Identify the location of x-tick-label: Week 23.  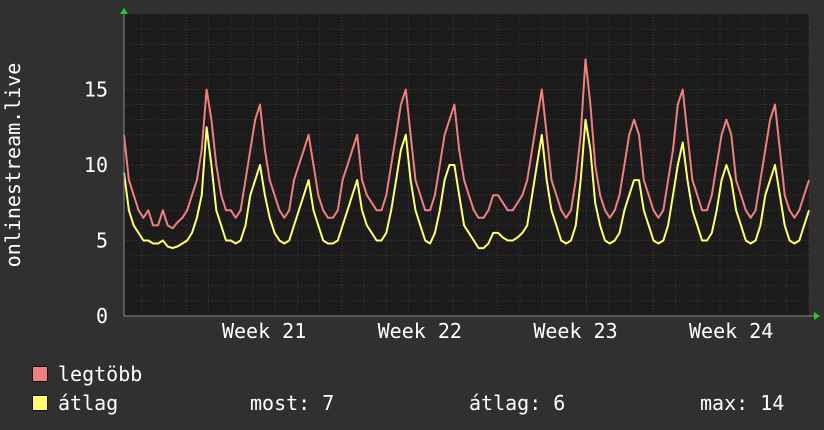
(575, 331).